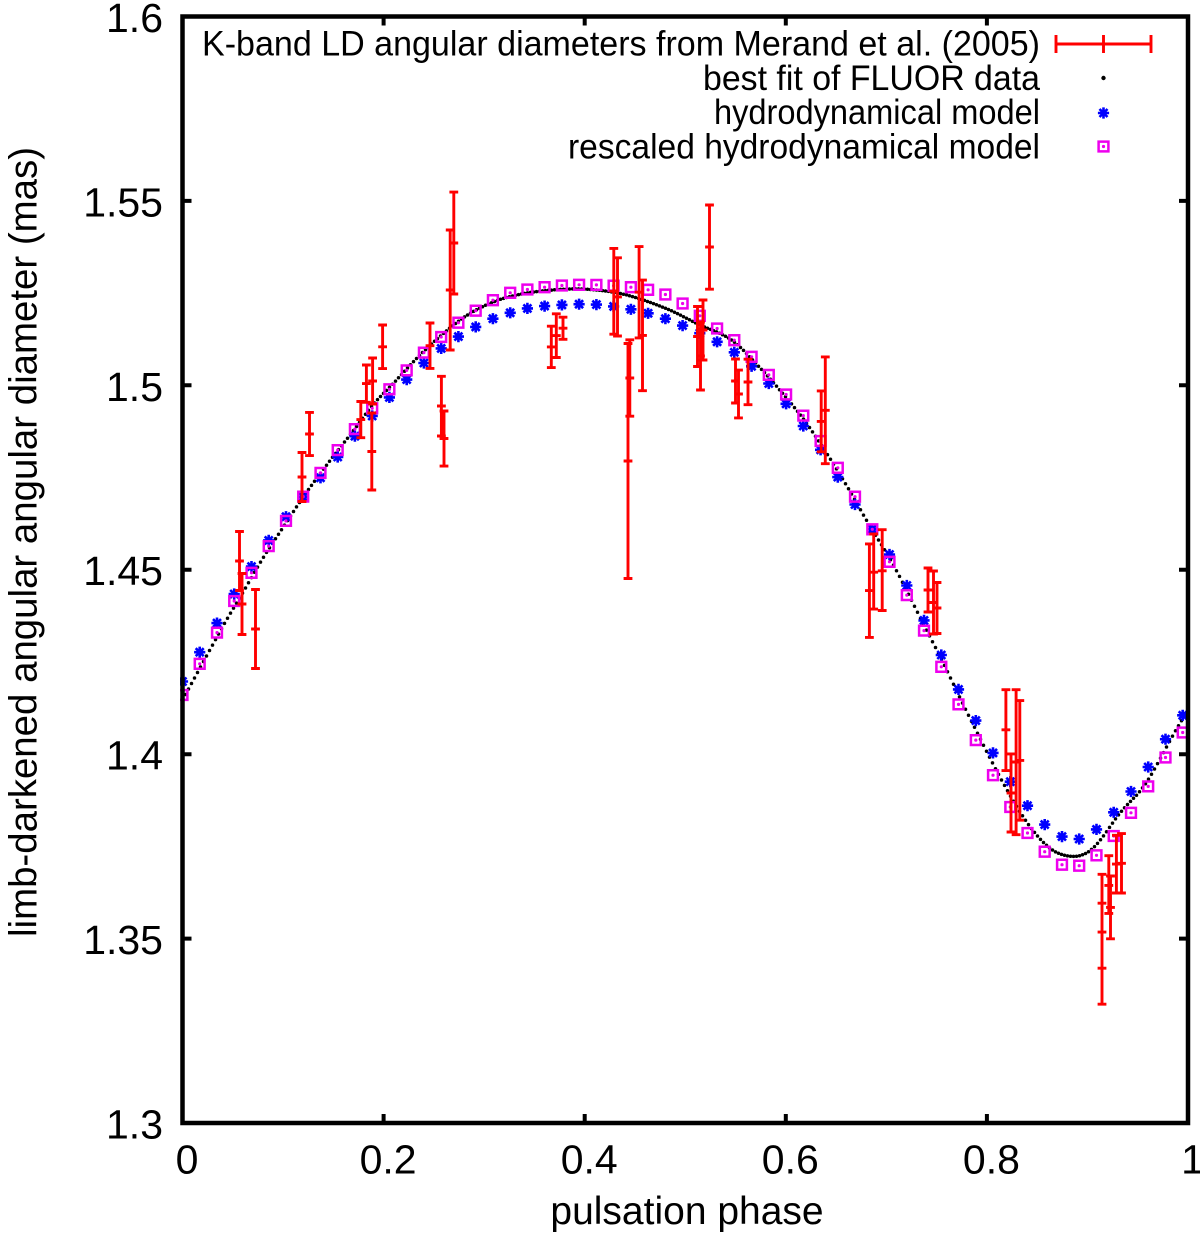 The image size is (1200, 1236). What do you see at coordinates (790, 1160) in the screenshot?
I see `svg-text: 0.6` at bounding box center [790, 1160].